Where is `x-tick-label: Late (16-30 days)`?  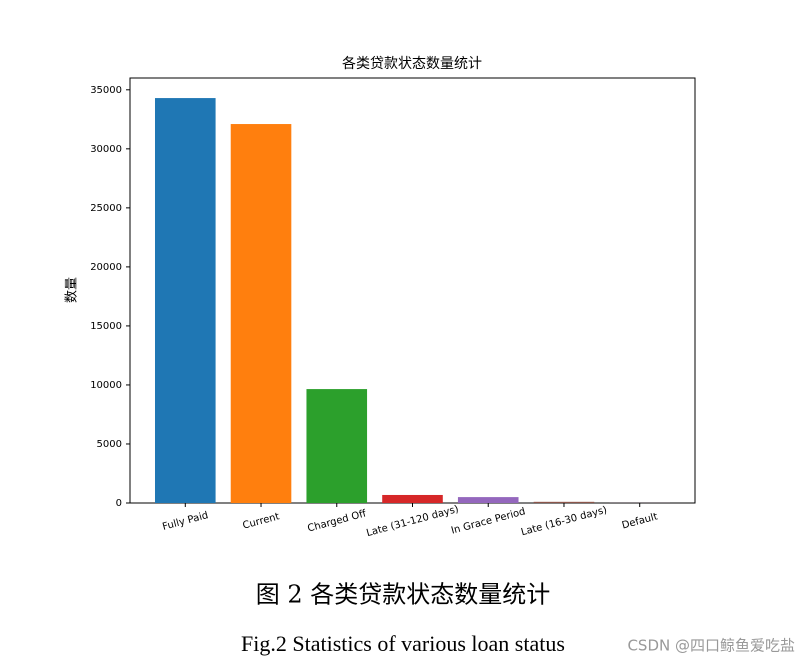
x-tick-label: Late (16-30 days) is located at coordinates (564, 522).